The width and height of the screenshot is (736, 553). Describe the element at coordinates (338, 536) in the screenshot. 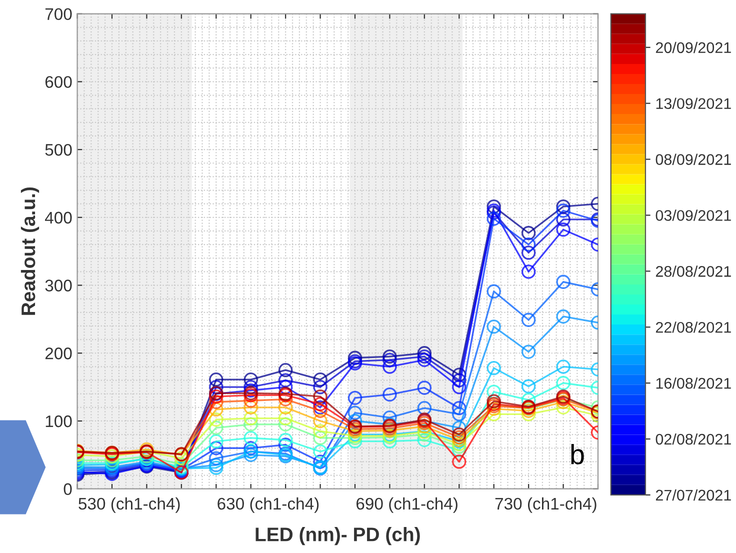

I see `x-axis-title: LED (nm)- PD (ch)` at that location.